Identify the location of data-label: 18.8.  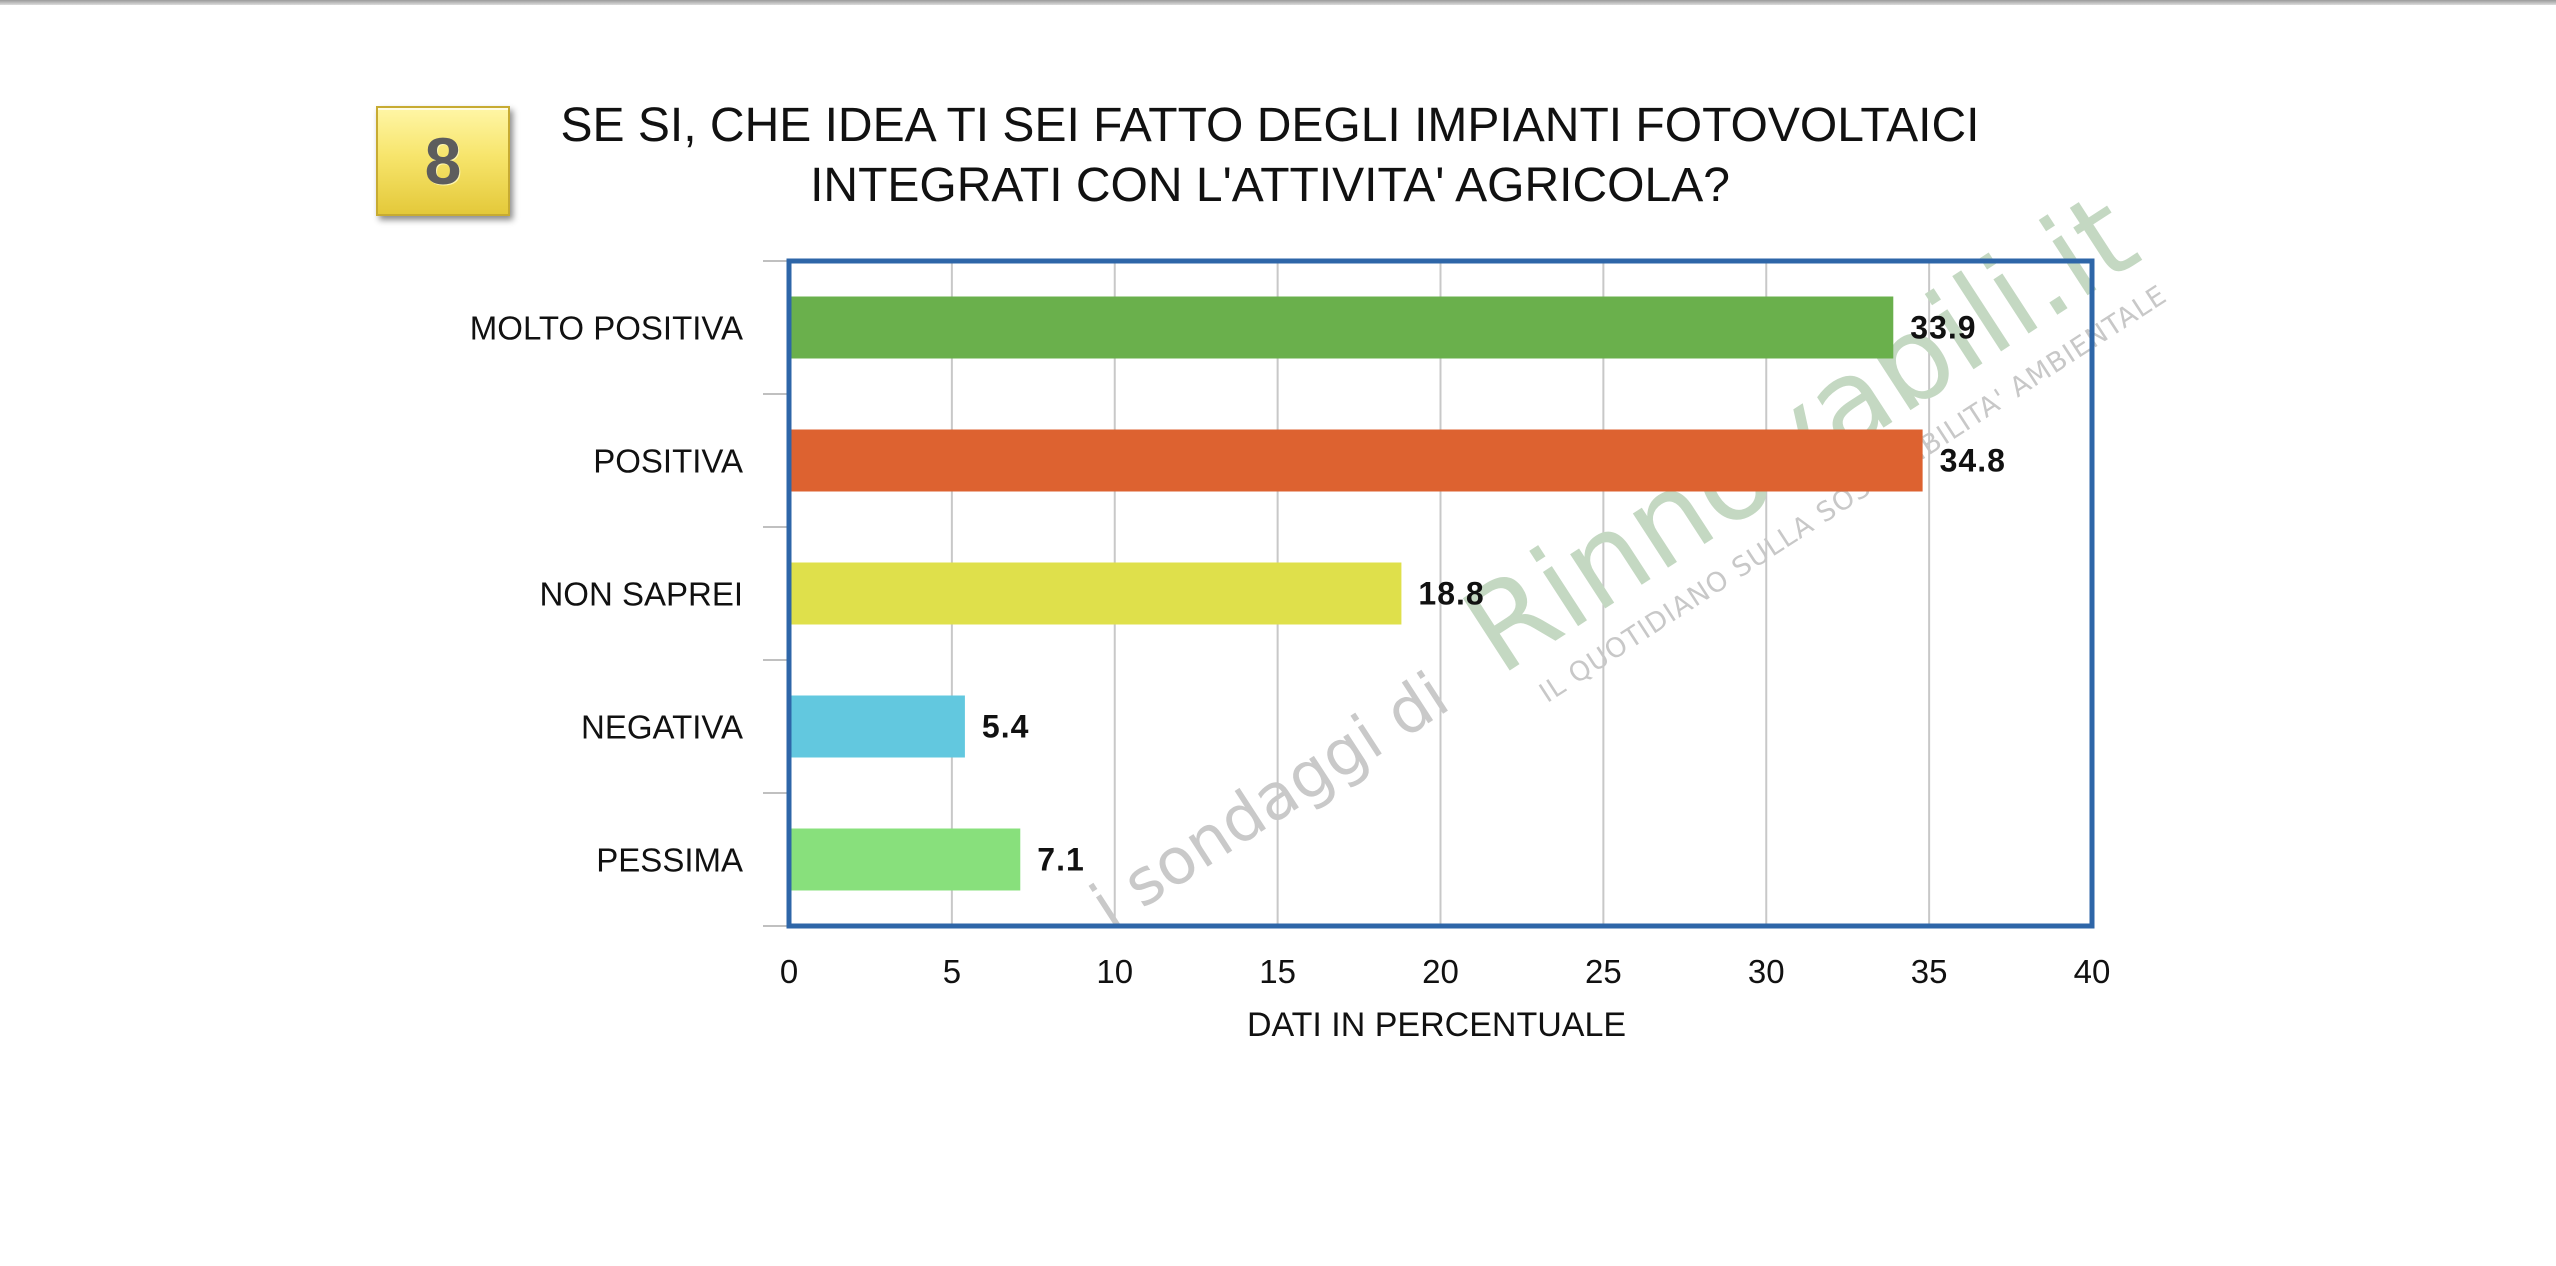
(1451, 594).